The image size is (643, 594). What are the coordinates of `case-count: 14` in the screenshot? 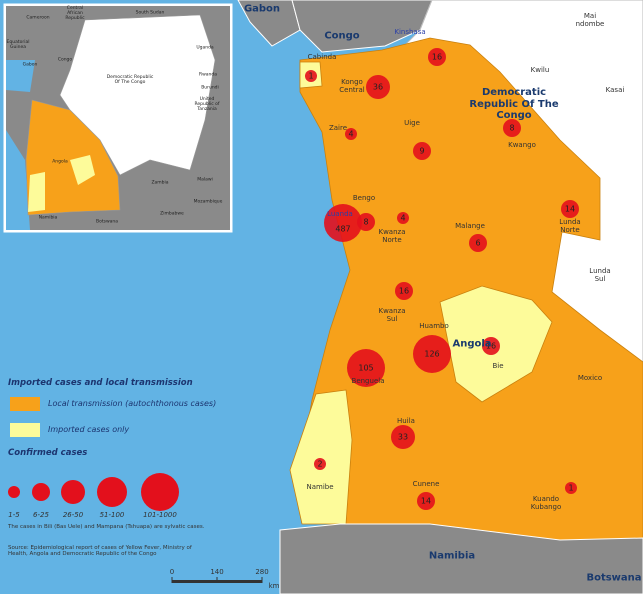 It's located at (426, 501).